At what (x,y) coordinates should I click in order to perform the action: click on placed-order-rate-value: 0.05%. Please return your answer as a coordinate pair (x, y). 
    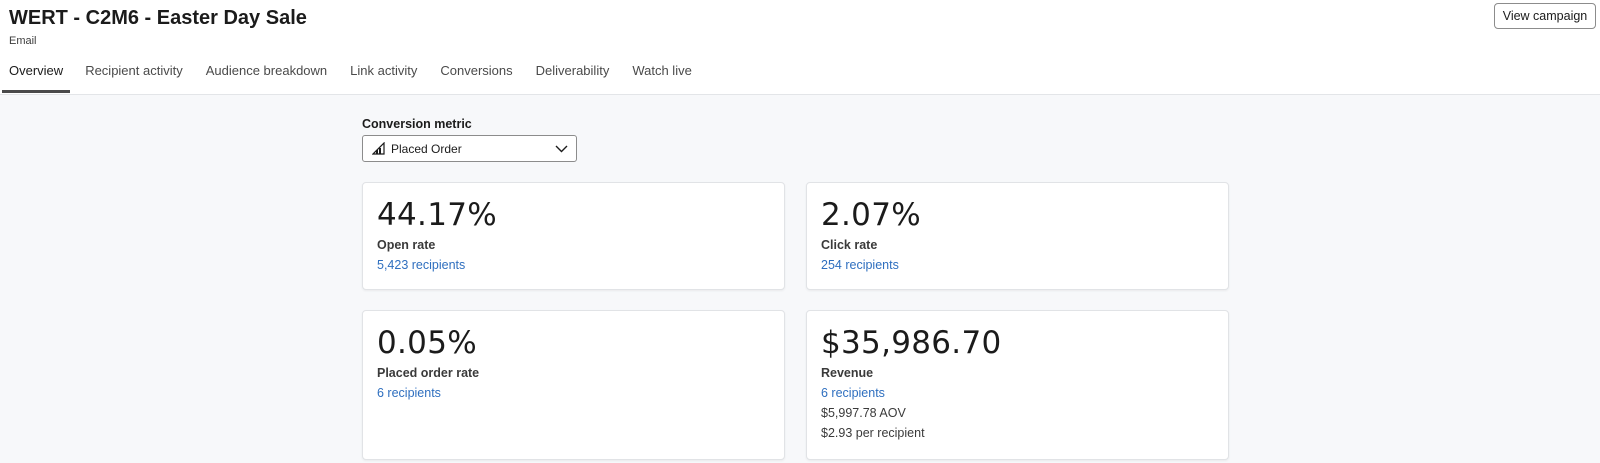
    Looking at the image, I should click on (427, 343).